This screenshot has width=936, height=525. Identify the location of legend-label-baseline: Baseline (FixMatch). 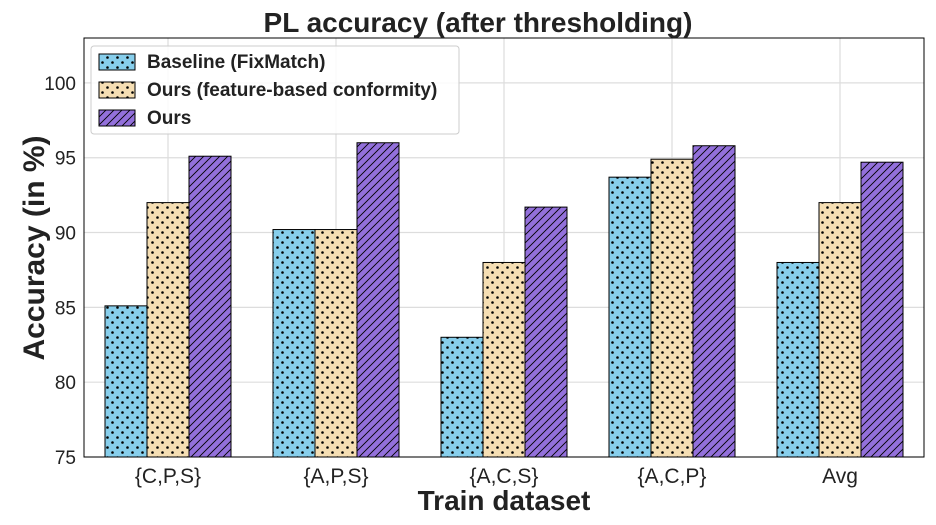
(236, 62).